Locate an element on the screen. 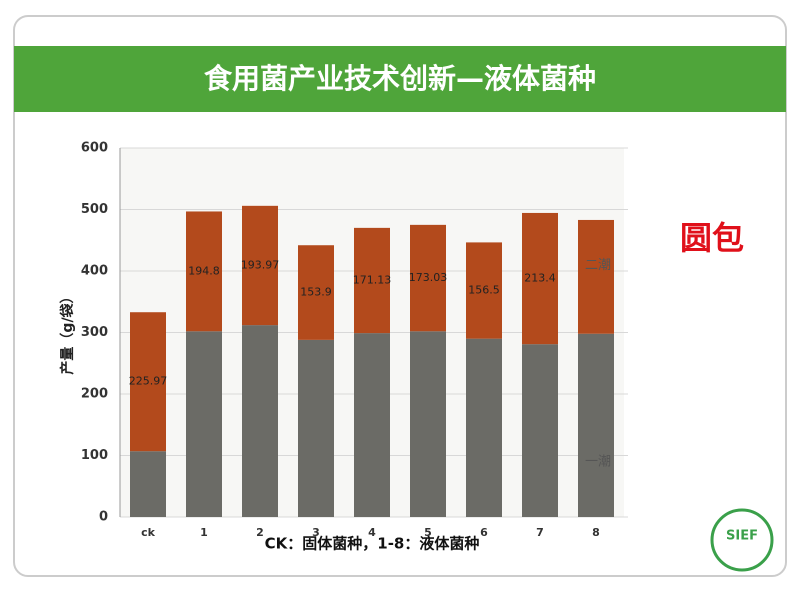 This screenshot has height=604, width=800. y-tick-label: 100 is located at coordinates (94, 455).